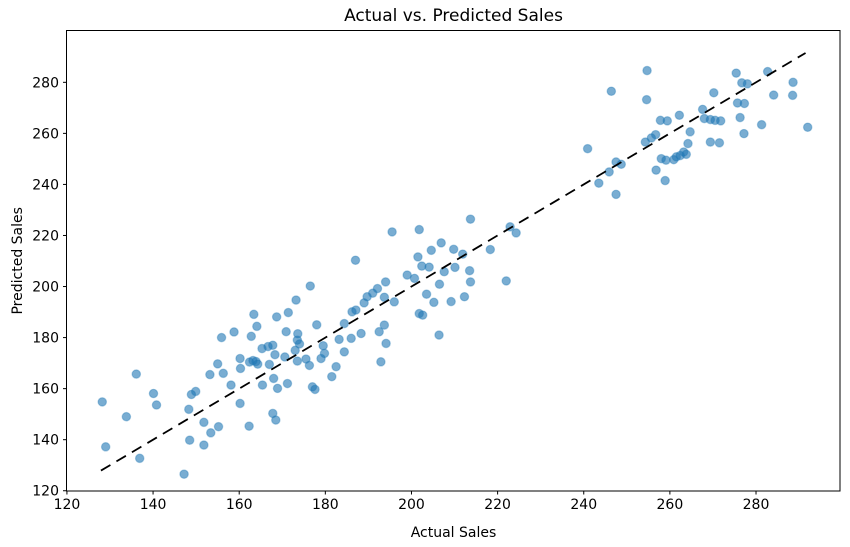 This screenshot has width=850, height=547. I want to click on x-tick-label: 260, so click(670, 505).